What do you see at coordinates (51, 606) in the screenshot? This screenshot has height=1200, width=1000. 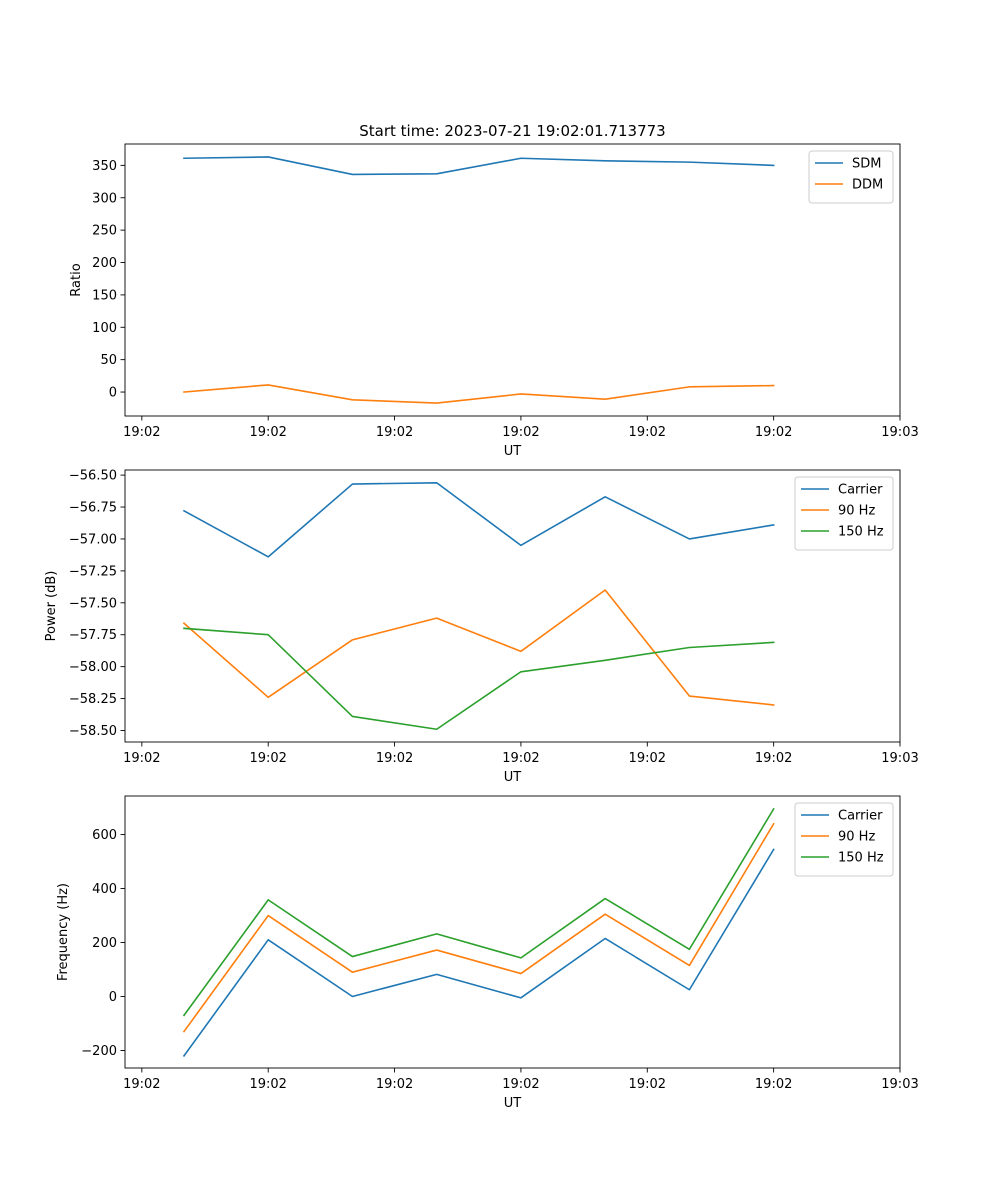 I see `y-axis-label: Power (dB)` at bounding box center [51, 606].